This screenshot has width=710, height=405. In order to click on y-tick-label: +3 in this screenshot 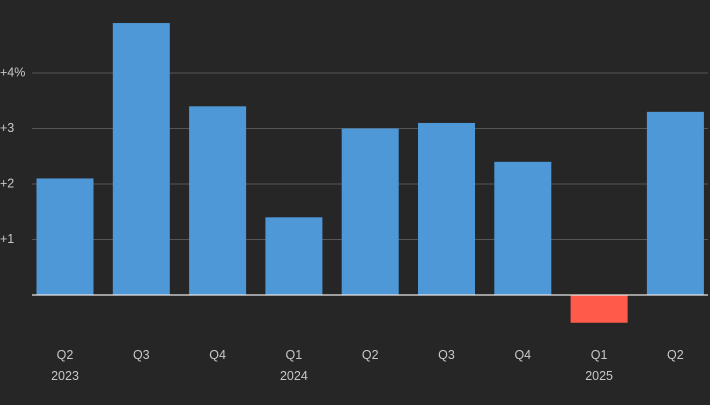, I will do `click(7, 128)`.